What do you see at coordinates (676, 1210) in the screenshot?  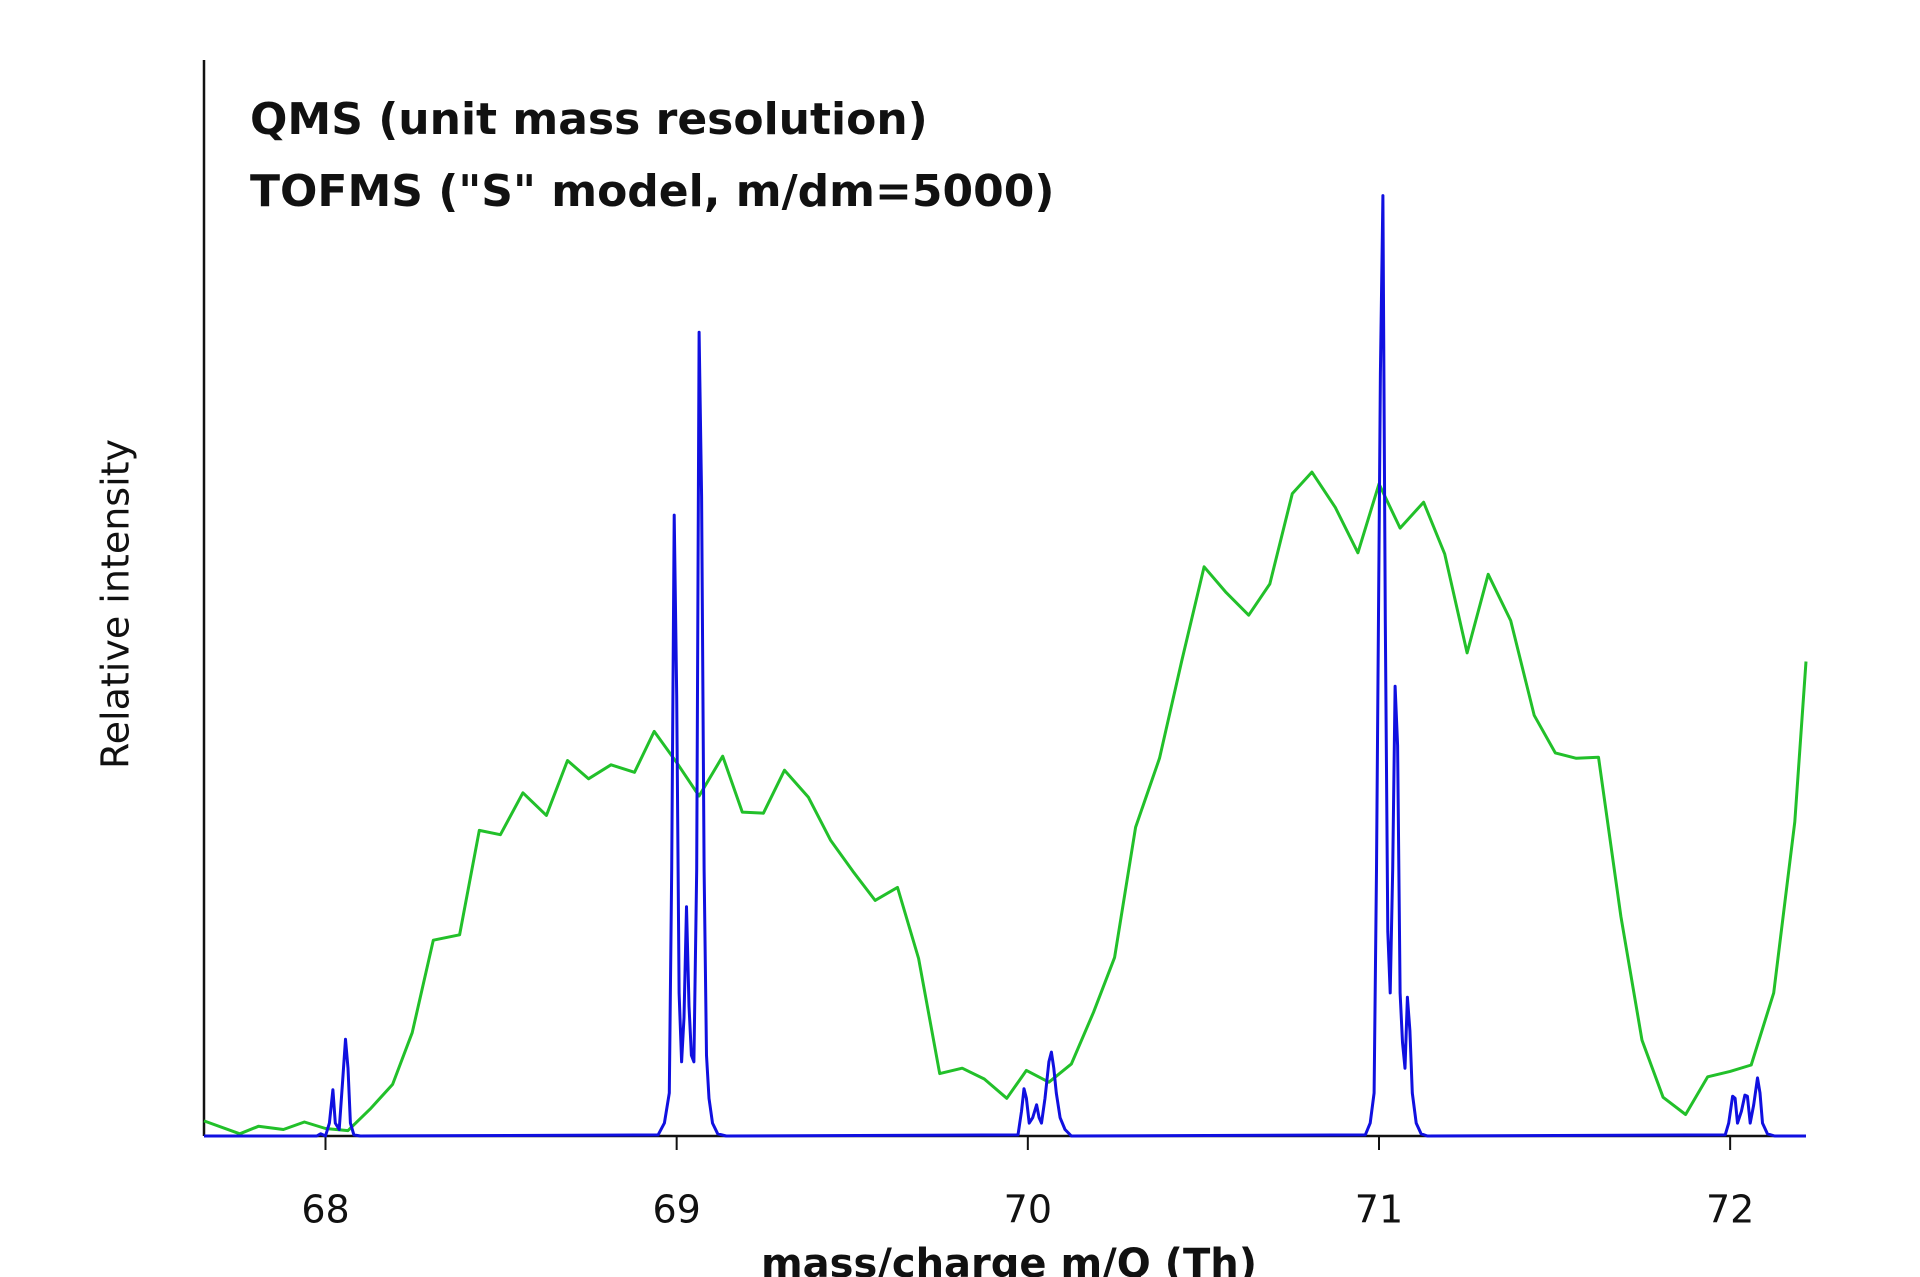 I see `x-tick-label: 69` at bounding box center [676, 1210].